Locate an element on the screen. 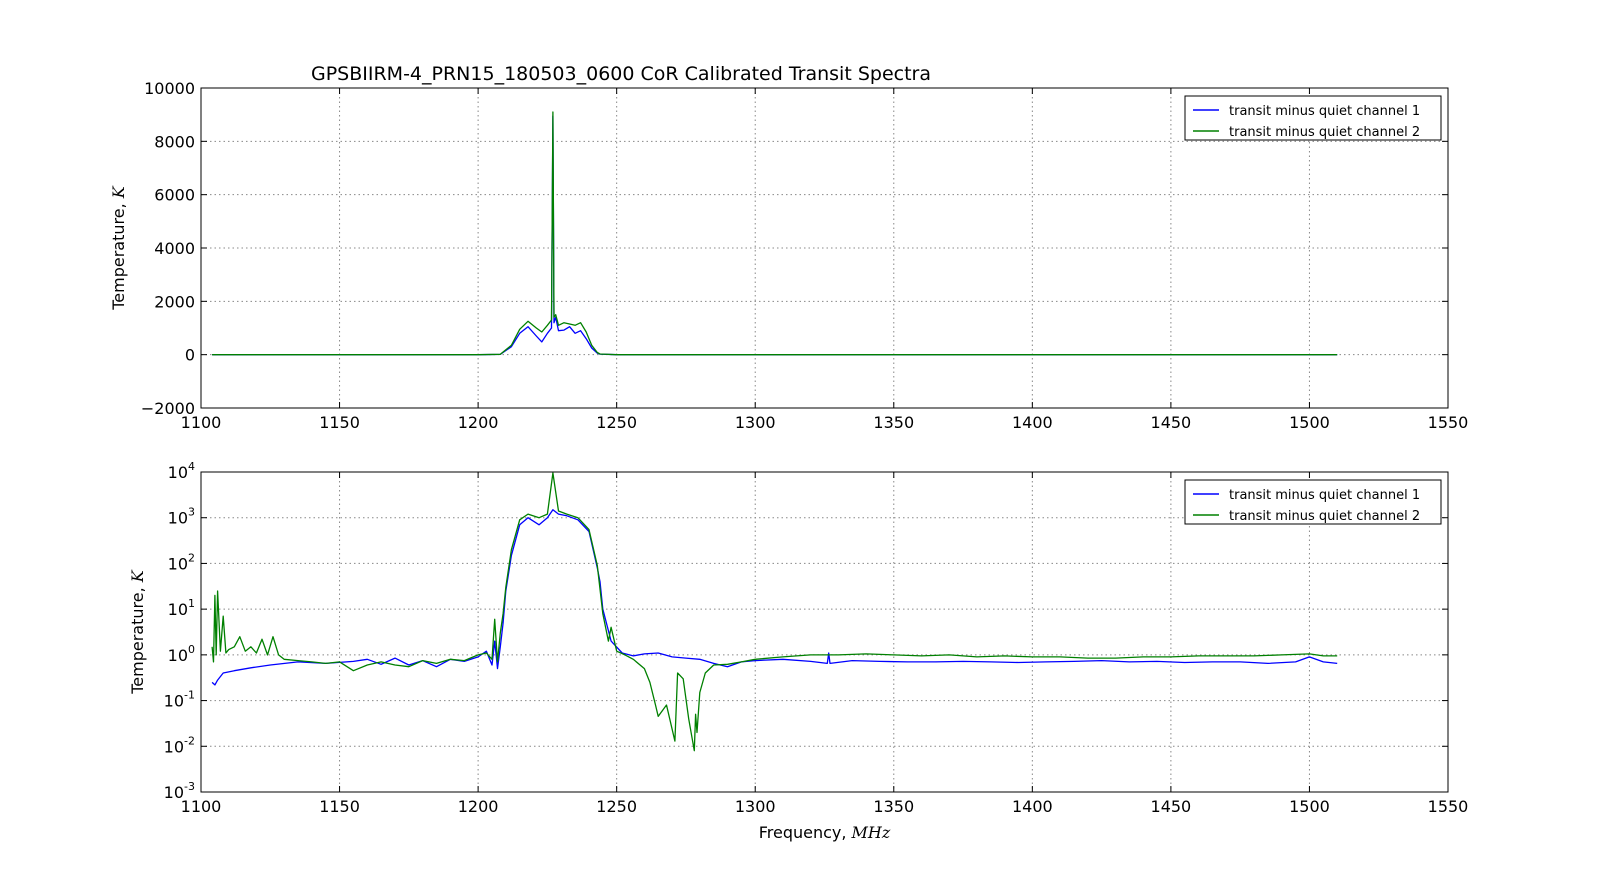  y-tick-label: −2000 is located at coordinates (168, 408).